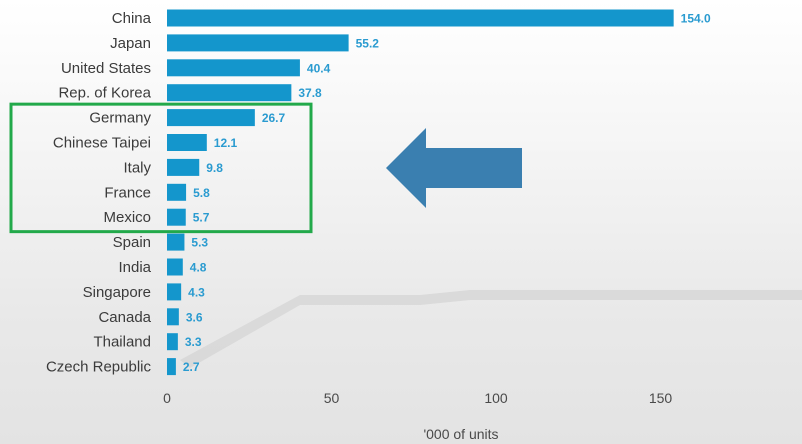  What do you see at coordinates (137, 167) in the screenshot?
I see `category-label-italy: Italy` at bounding box center [137, 167].